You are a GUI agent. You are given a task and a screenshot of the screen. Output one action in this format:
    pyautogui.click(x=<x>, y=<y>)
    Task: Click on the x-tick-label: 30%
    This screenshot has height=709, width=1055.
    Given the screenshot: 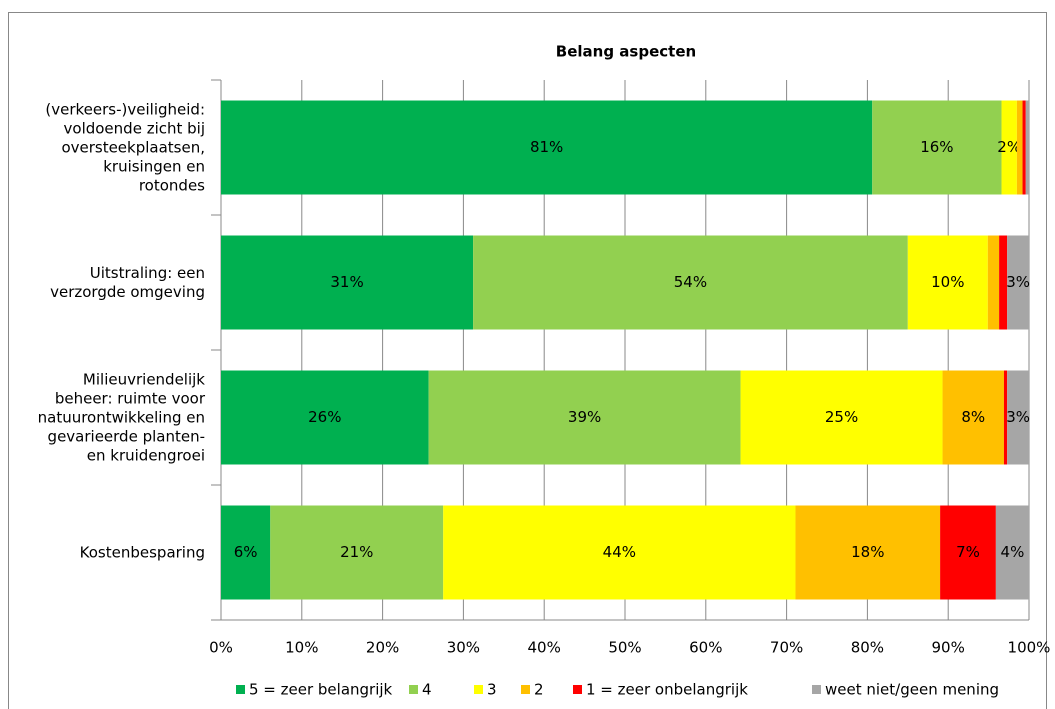 What is the action you would take?
    pyautogui.click(x=463, y=648)
    